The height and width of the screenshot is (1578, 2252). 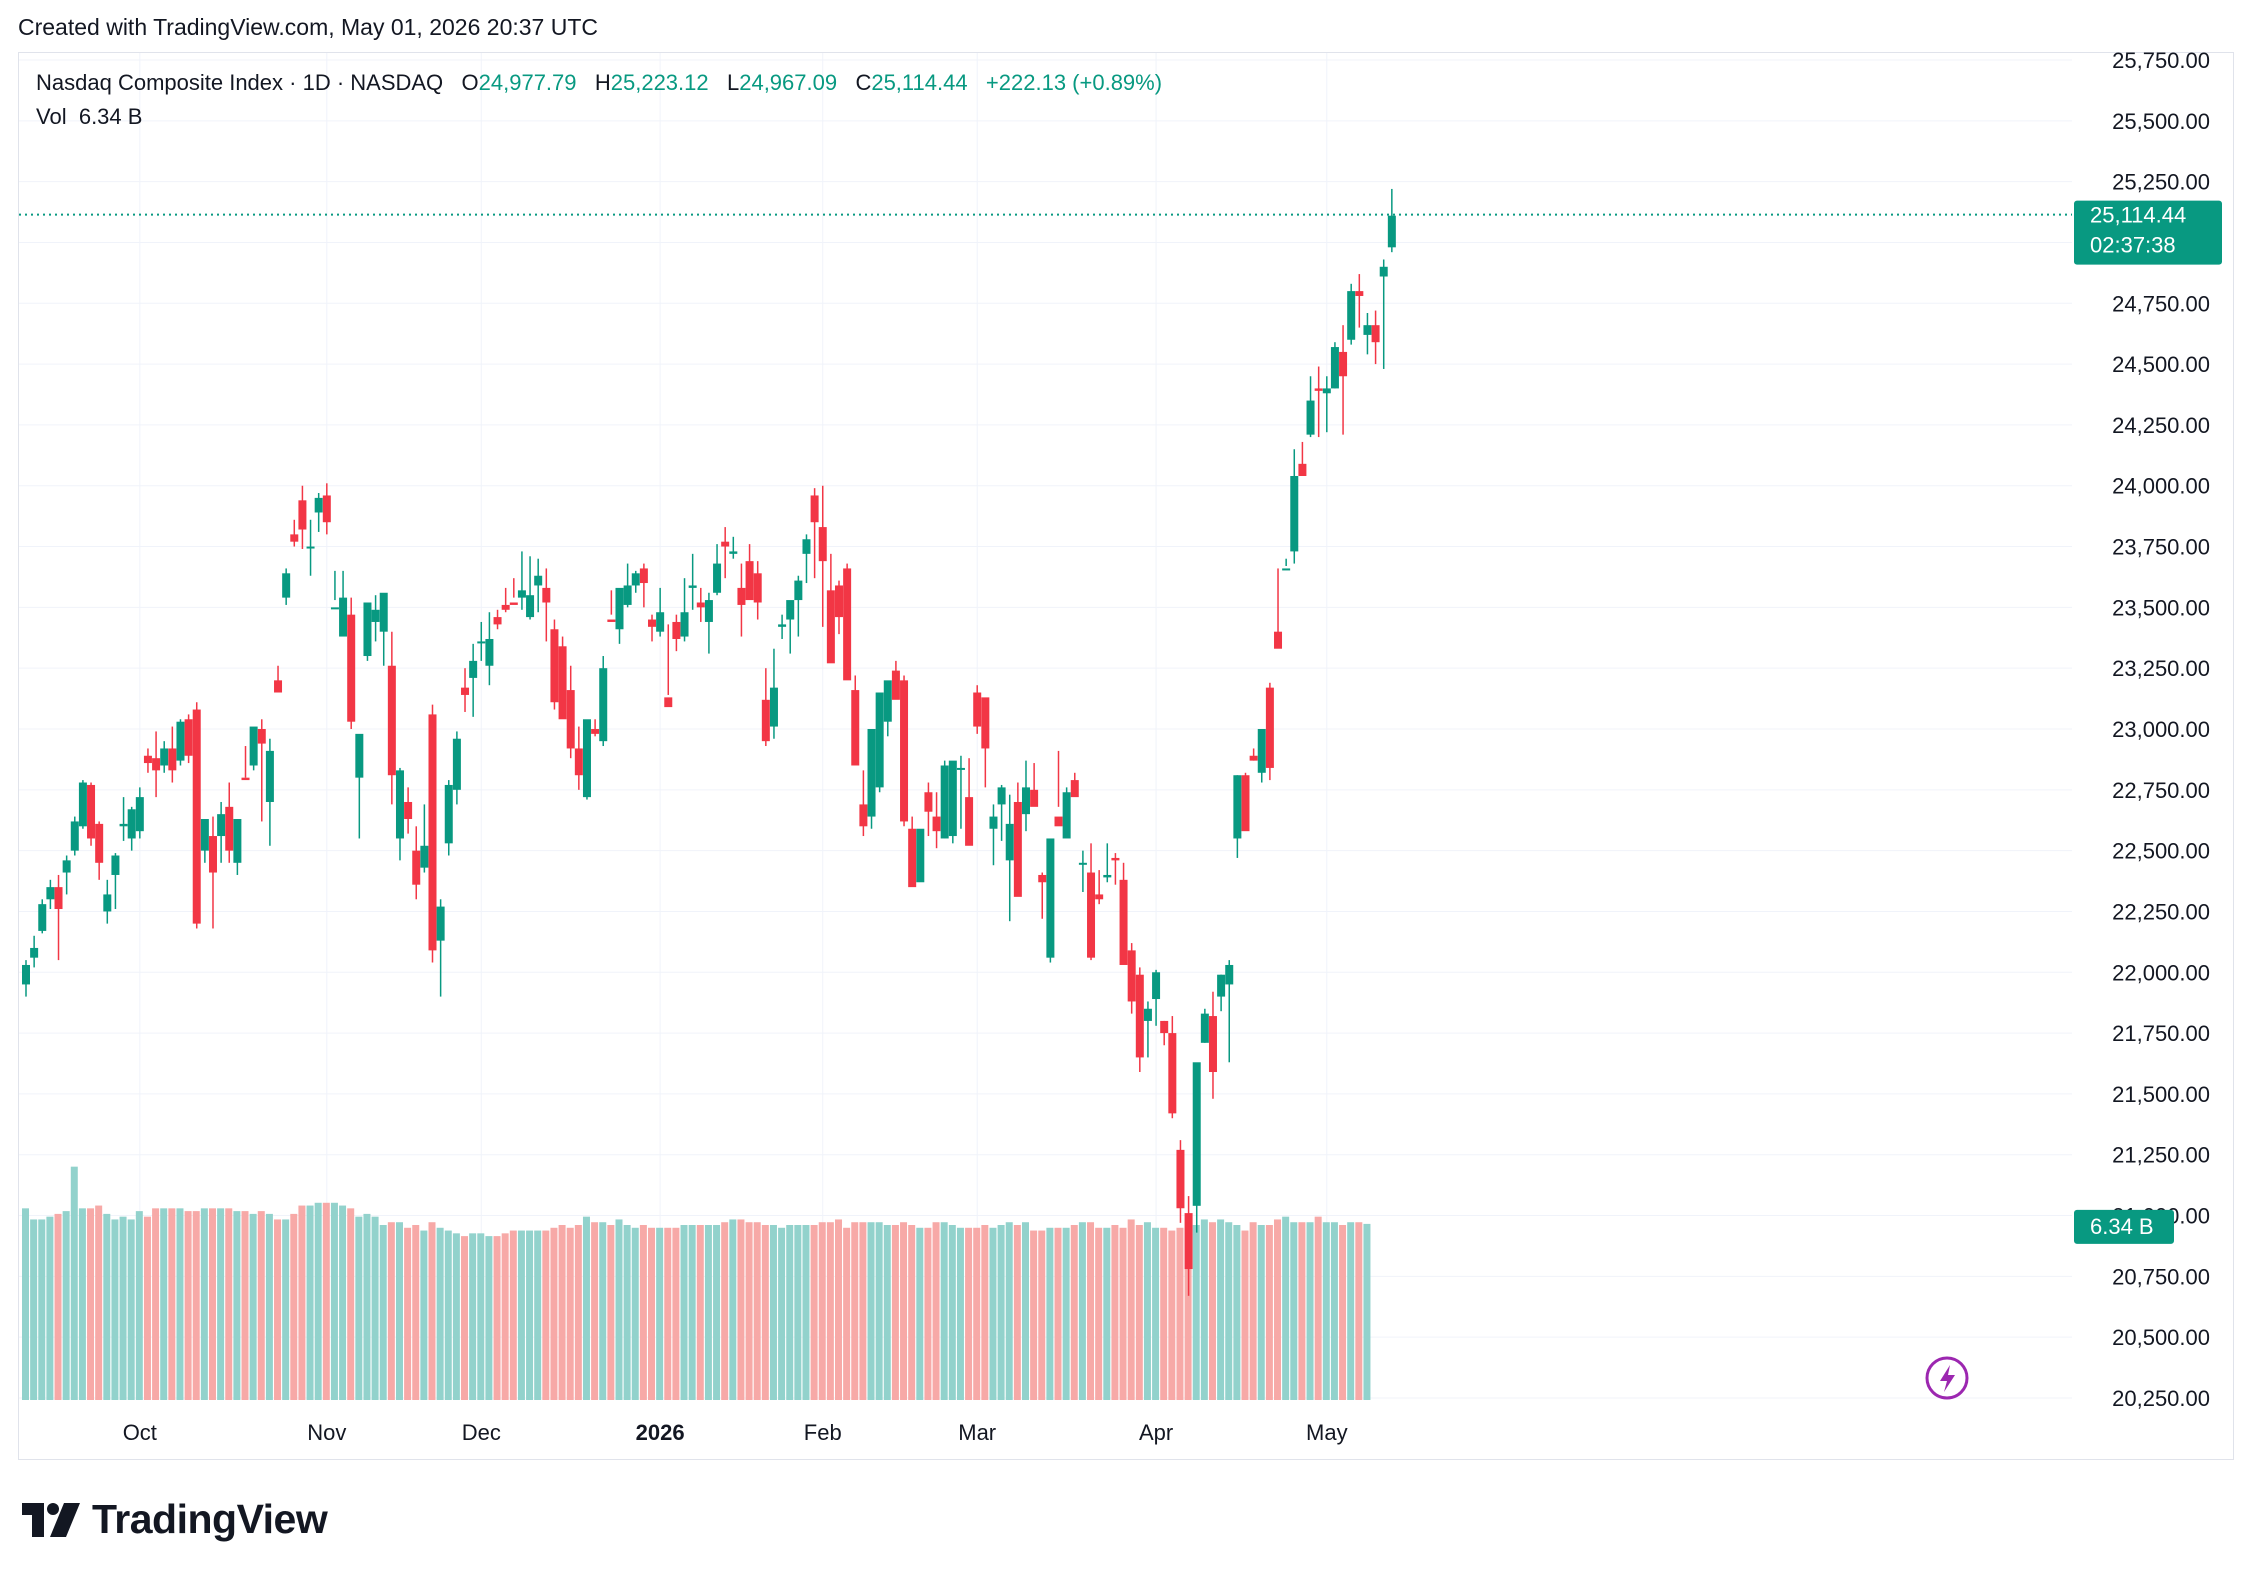 What do you see at coordinates (51, 116) in the screenshot?
I see `volume-legend-label: Vol` at bounding box center [51, 116].